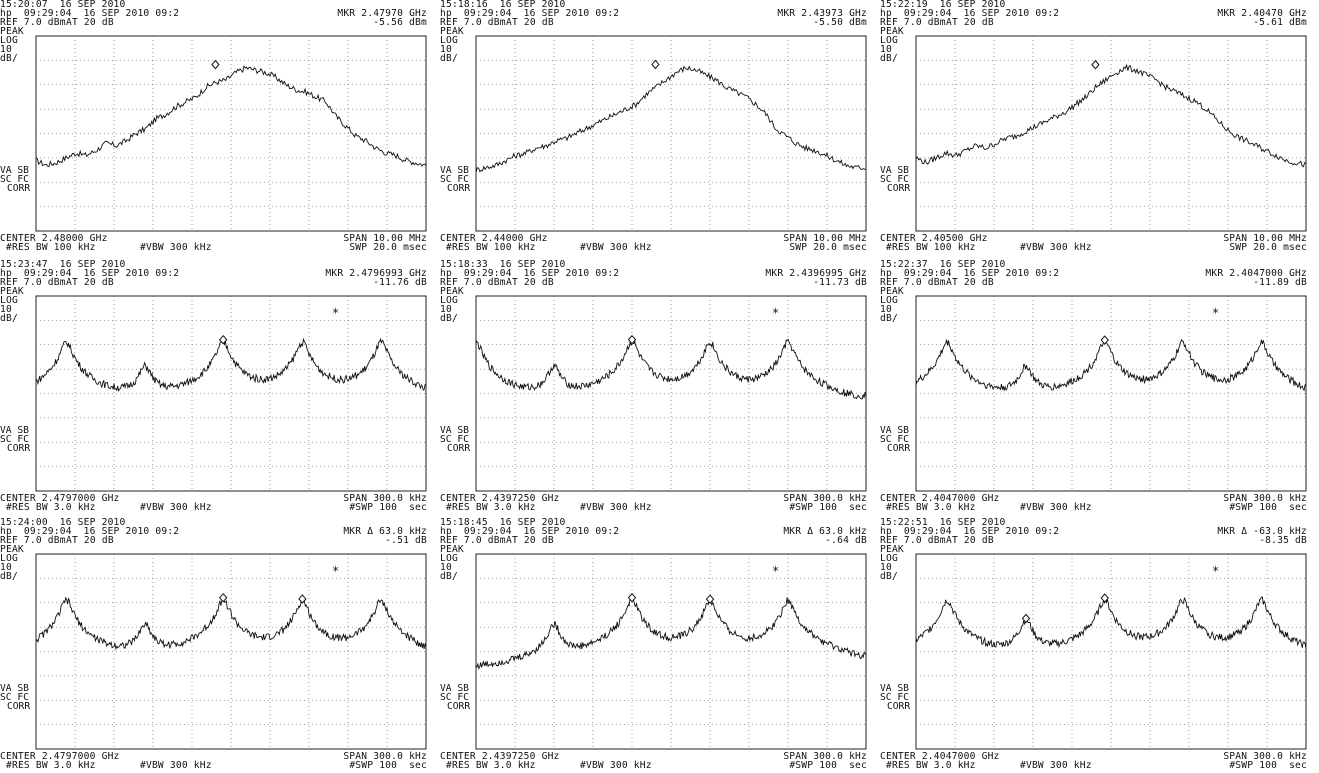  I want to click on marker-readout: MKR 2.4796993 GHz, so click(376, 273).